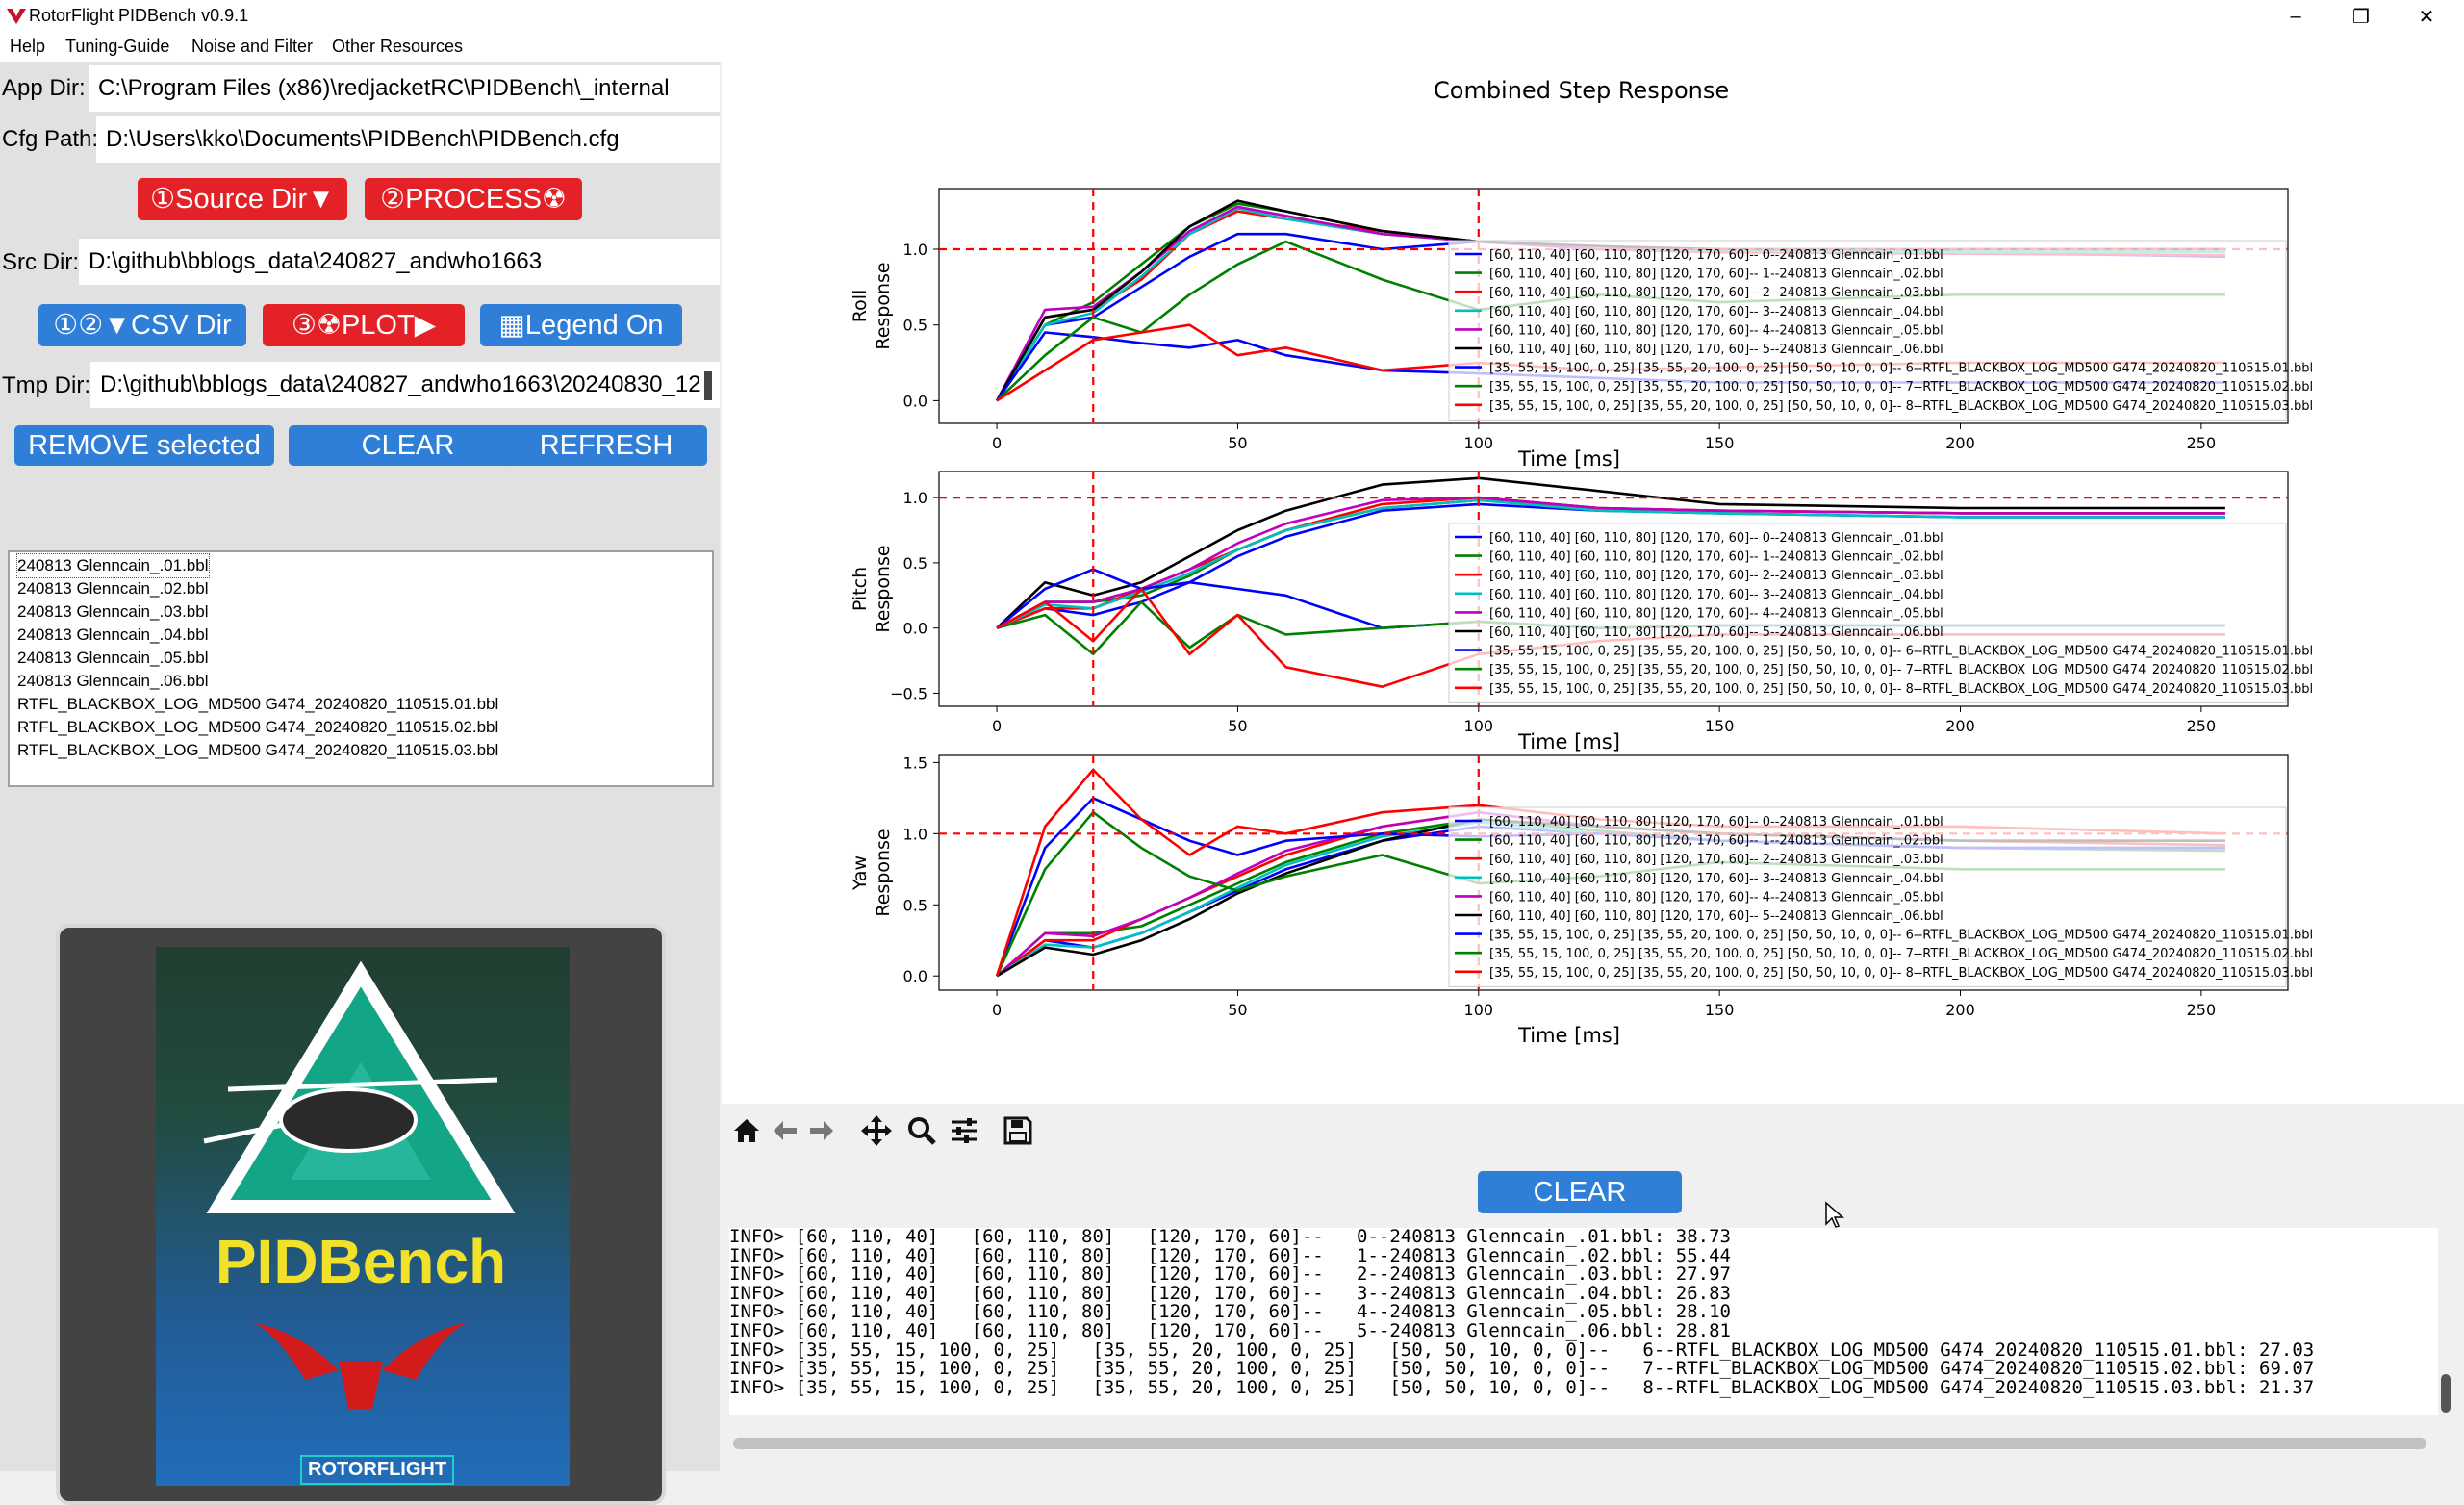 This screenshot has height=1505, width=2464. Describe the element at coordinates (1237, 1010) in the screenshot. I see `x-tick-label: 50` at that location.